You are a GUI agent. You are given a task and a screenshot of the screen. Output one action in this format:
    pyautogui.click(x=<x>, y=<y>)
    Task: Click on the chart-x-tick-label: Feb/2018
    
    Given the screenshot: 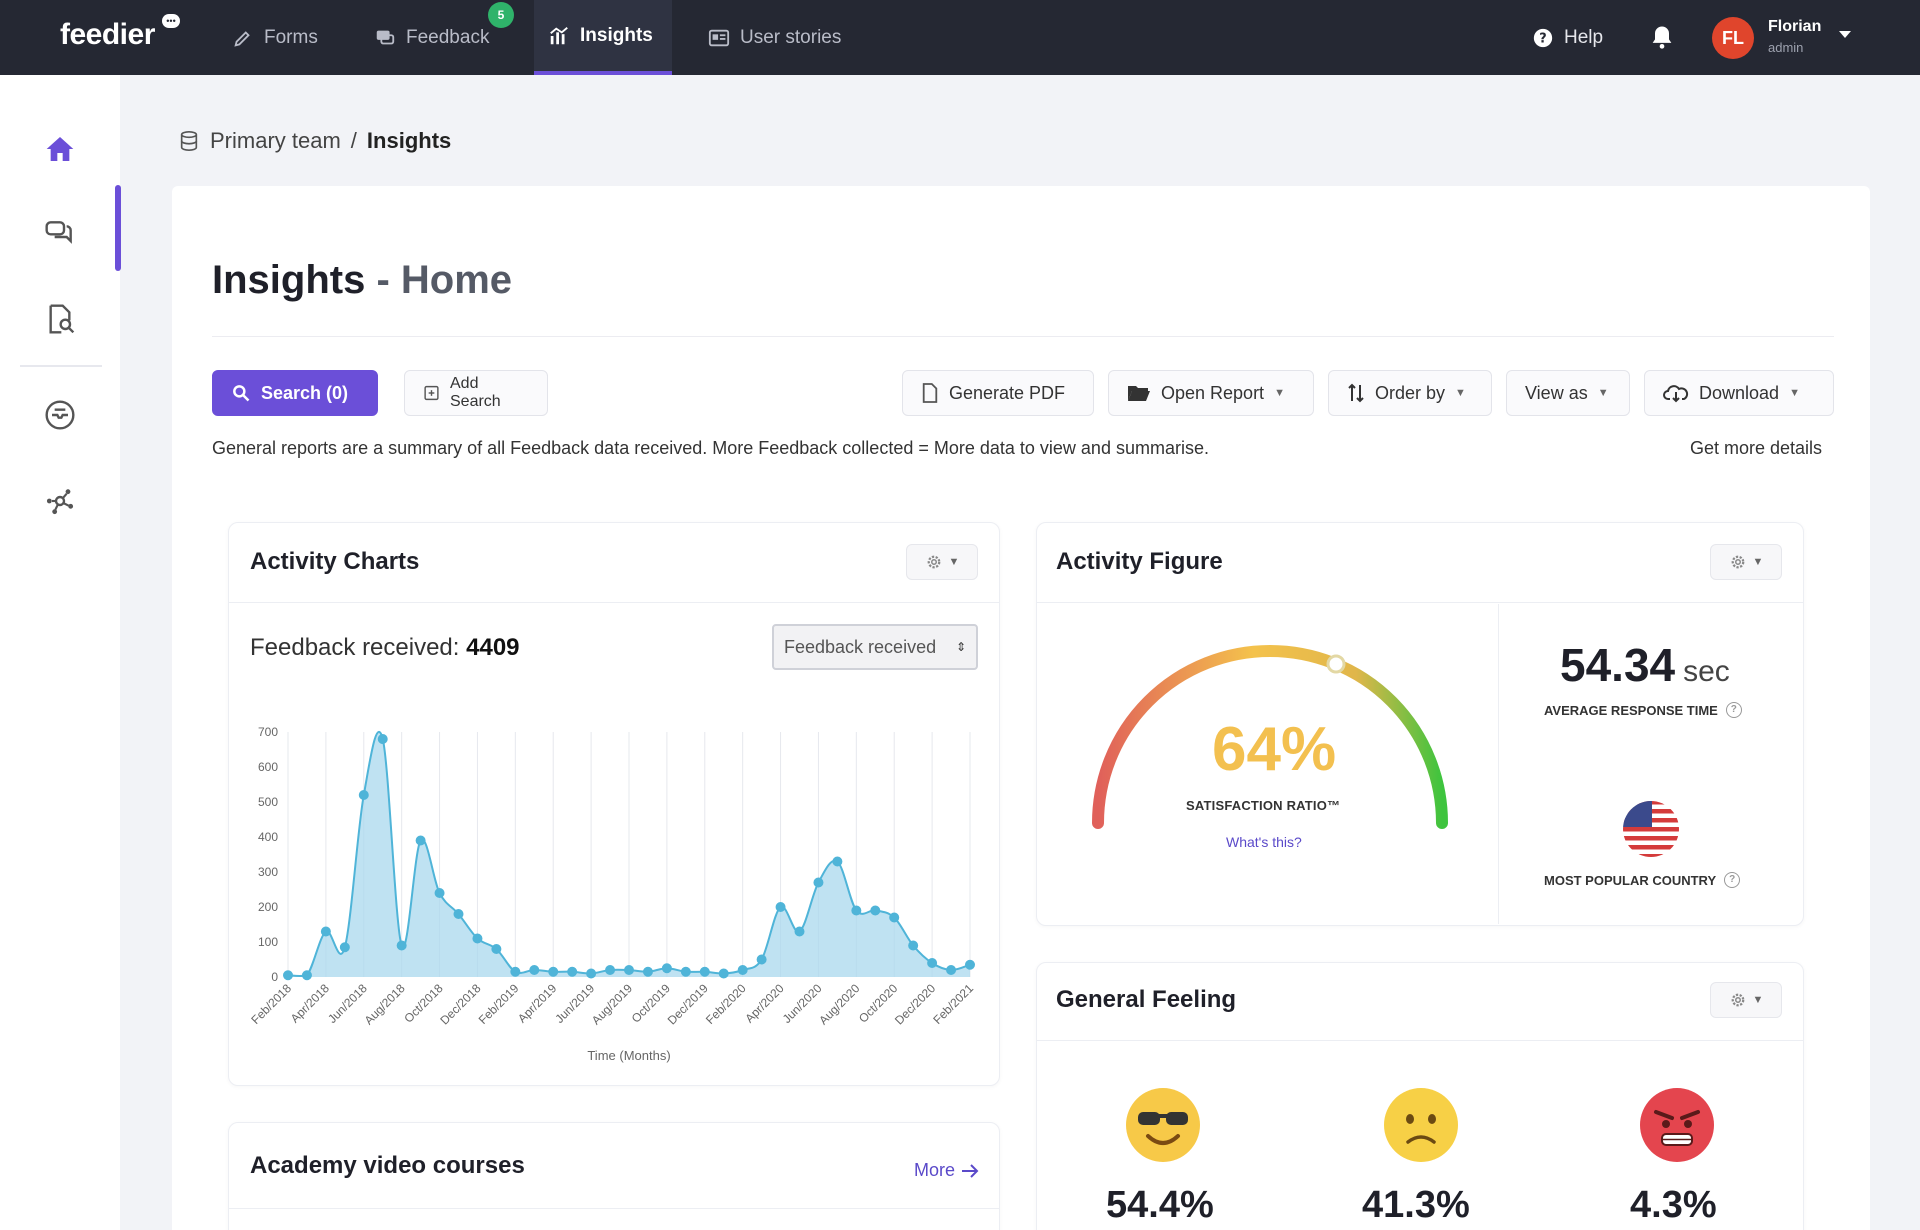 What is the action you would take?
    pyautogui.click(x=271, y=1004)
    